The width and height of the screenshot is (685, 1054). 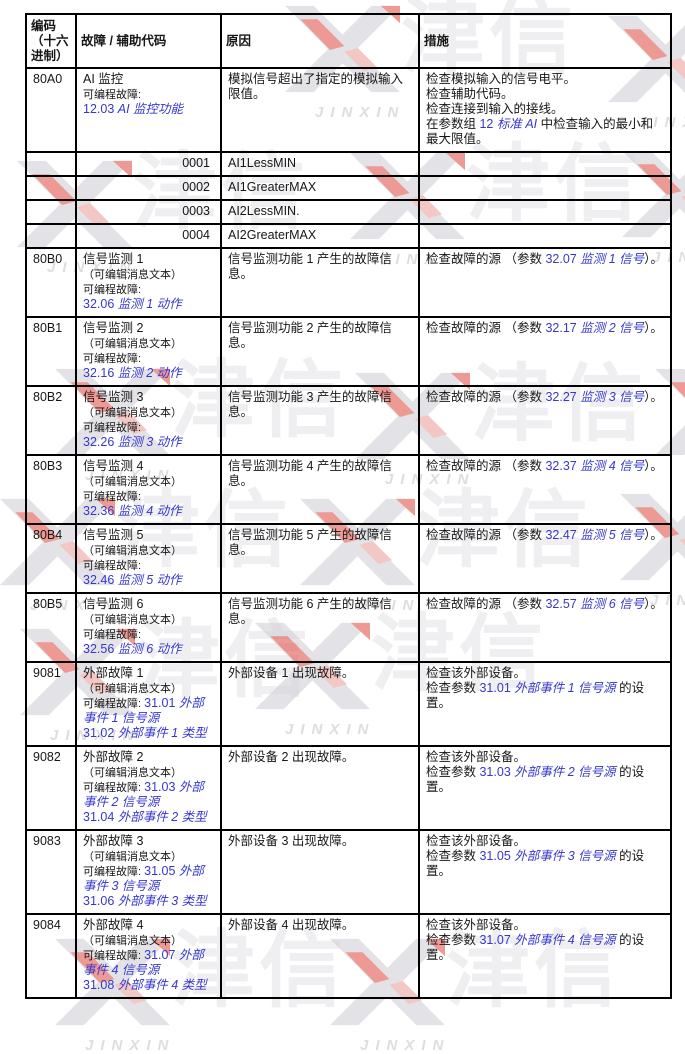 I want to click on action-cell: 检查故障的源 （参数 32.47 监测 5 信号）。, so click(x=545, y=558).